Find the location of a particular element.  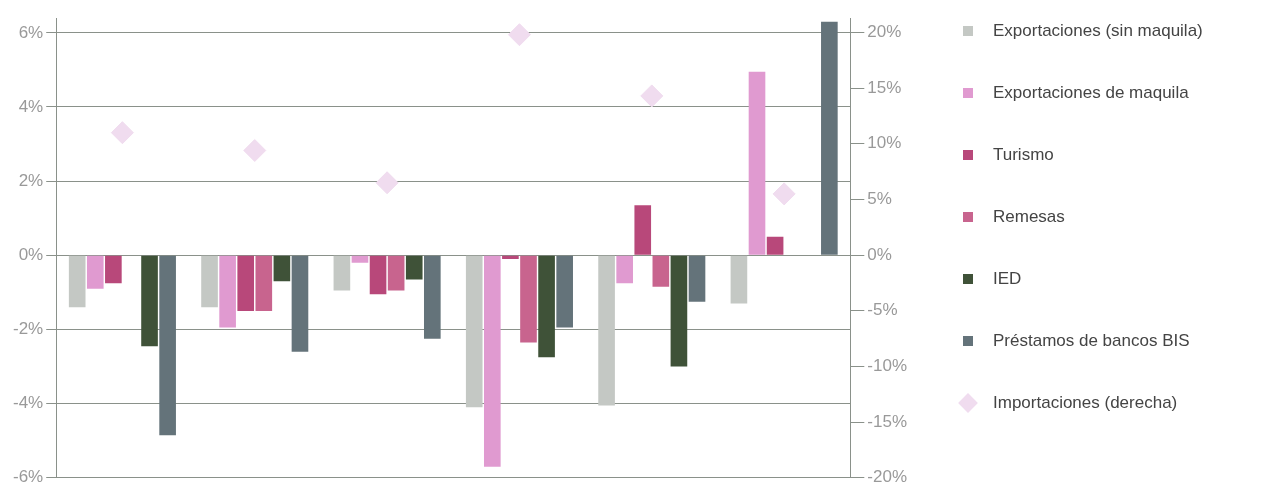

legend-label: IED is located at coordinates (1007, 279).